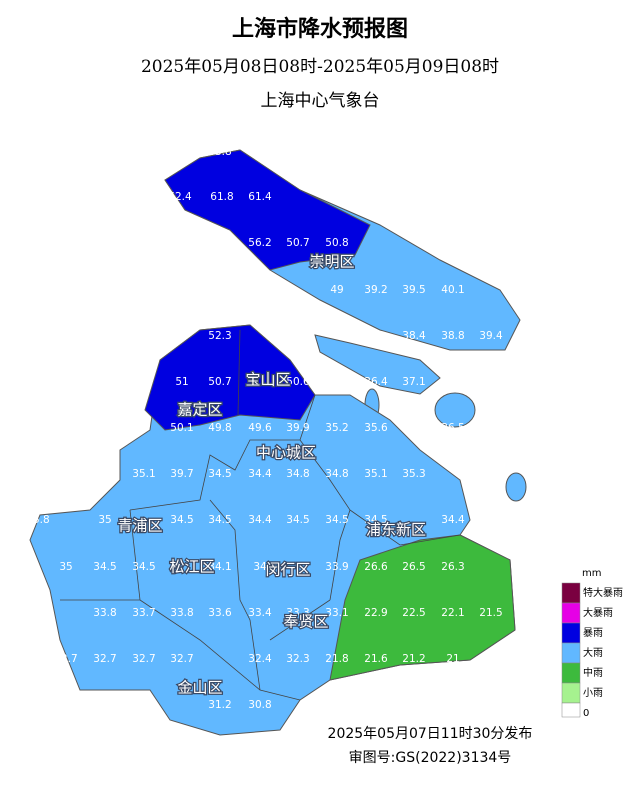 This screenshot has width=640, height=797. What do you see at coordinates (430, 758) in the screenshot?
I see `review-number: 审图号:GS(2022)3134号` at bounding box center [430, 758].